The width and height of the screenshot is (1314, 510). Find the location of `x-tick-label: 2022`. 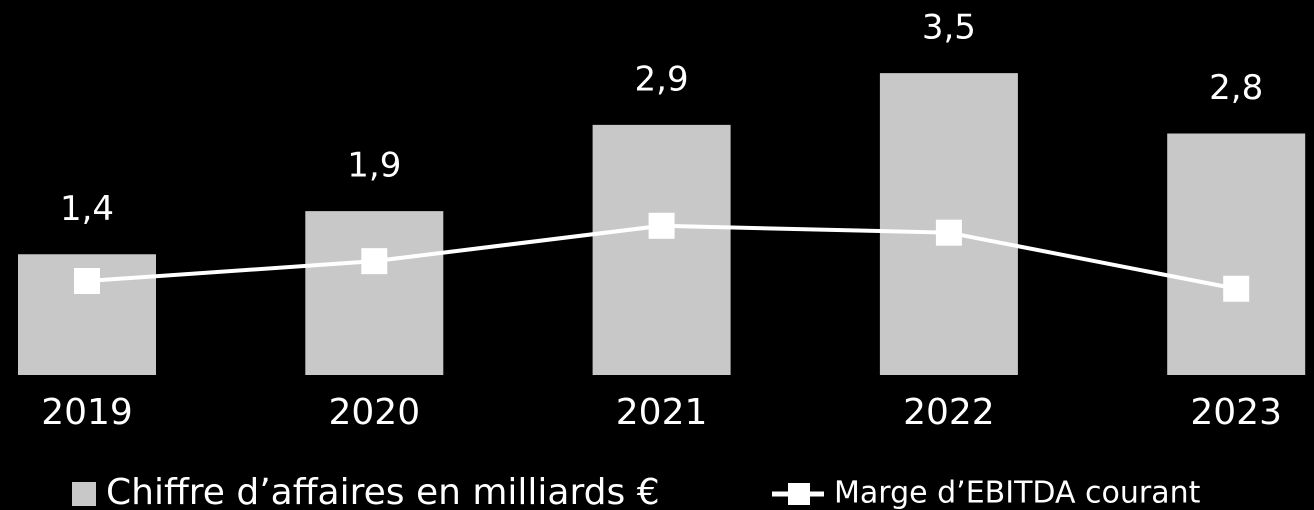

x-tick-label: 2022 is located at coordinates (949, 412).